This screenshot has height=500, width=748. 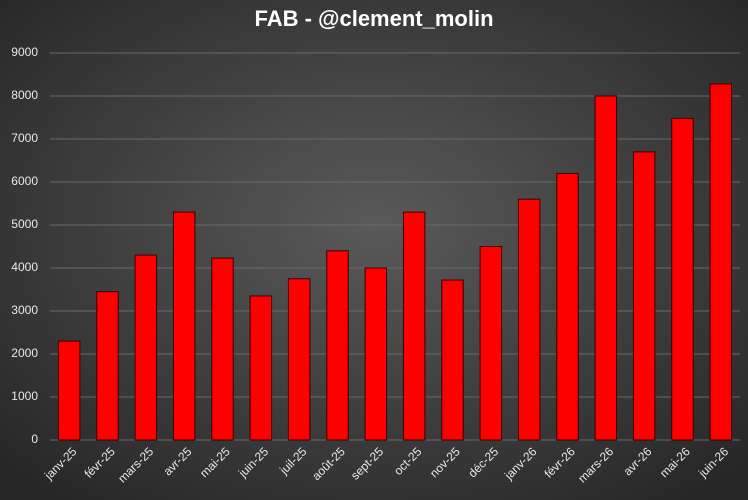 I want to click on y-tick-label: 3000, so click(x=24, y=310).